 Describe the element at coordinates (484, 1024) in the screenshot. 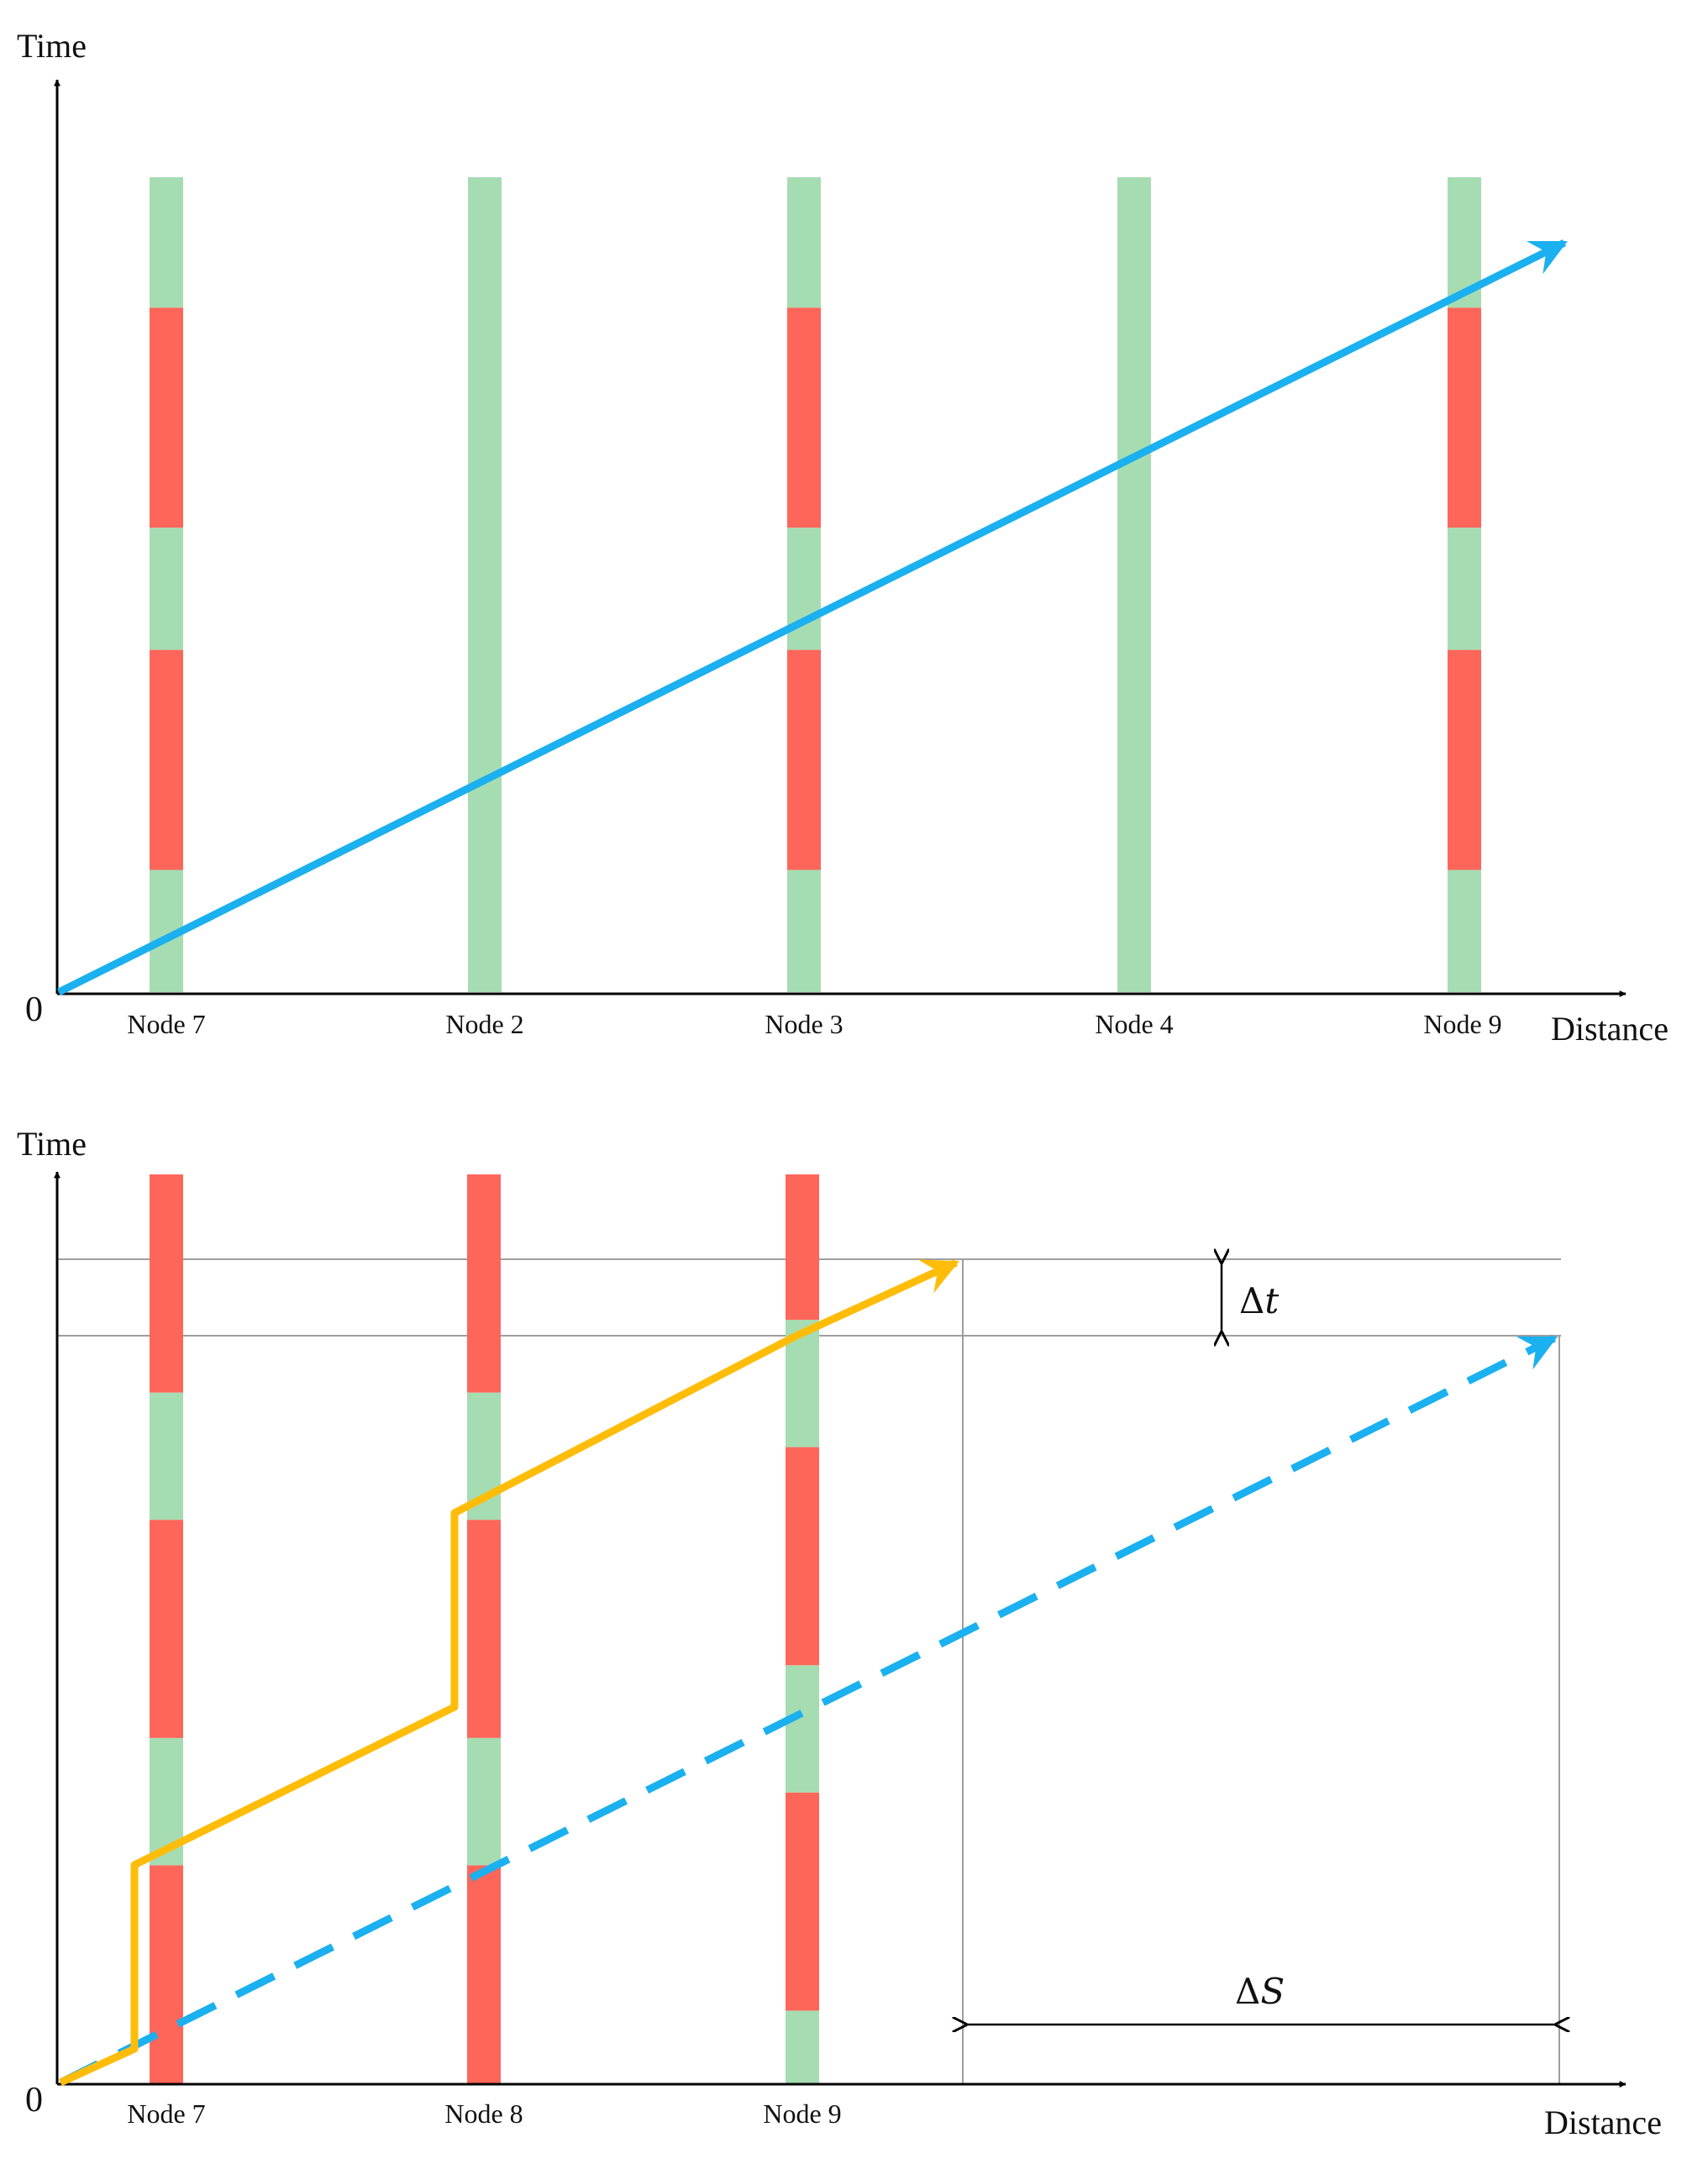

I see `top-node-label-2: Node 2` at that location.